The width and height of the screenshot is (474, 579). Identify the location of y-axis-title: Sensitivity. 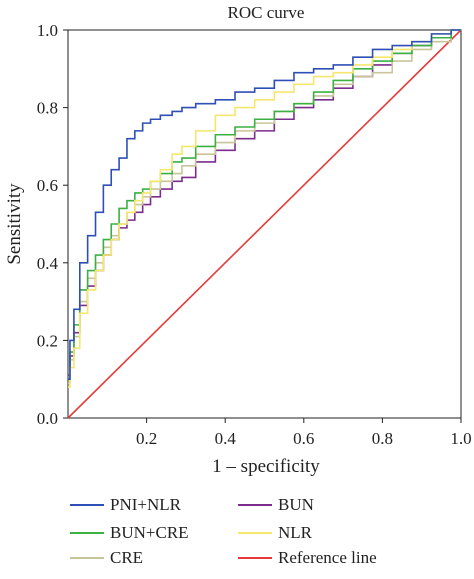
(14, 224).